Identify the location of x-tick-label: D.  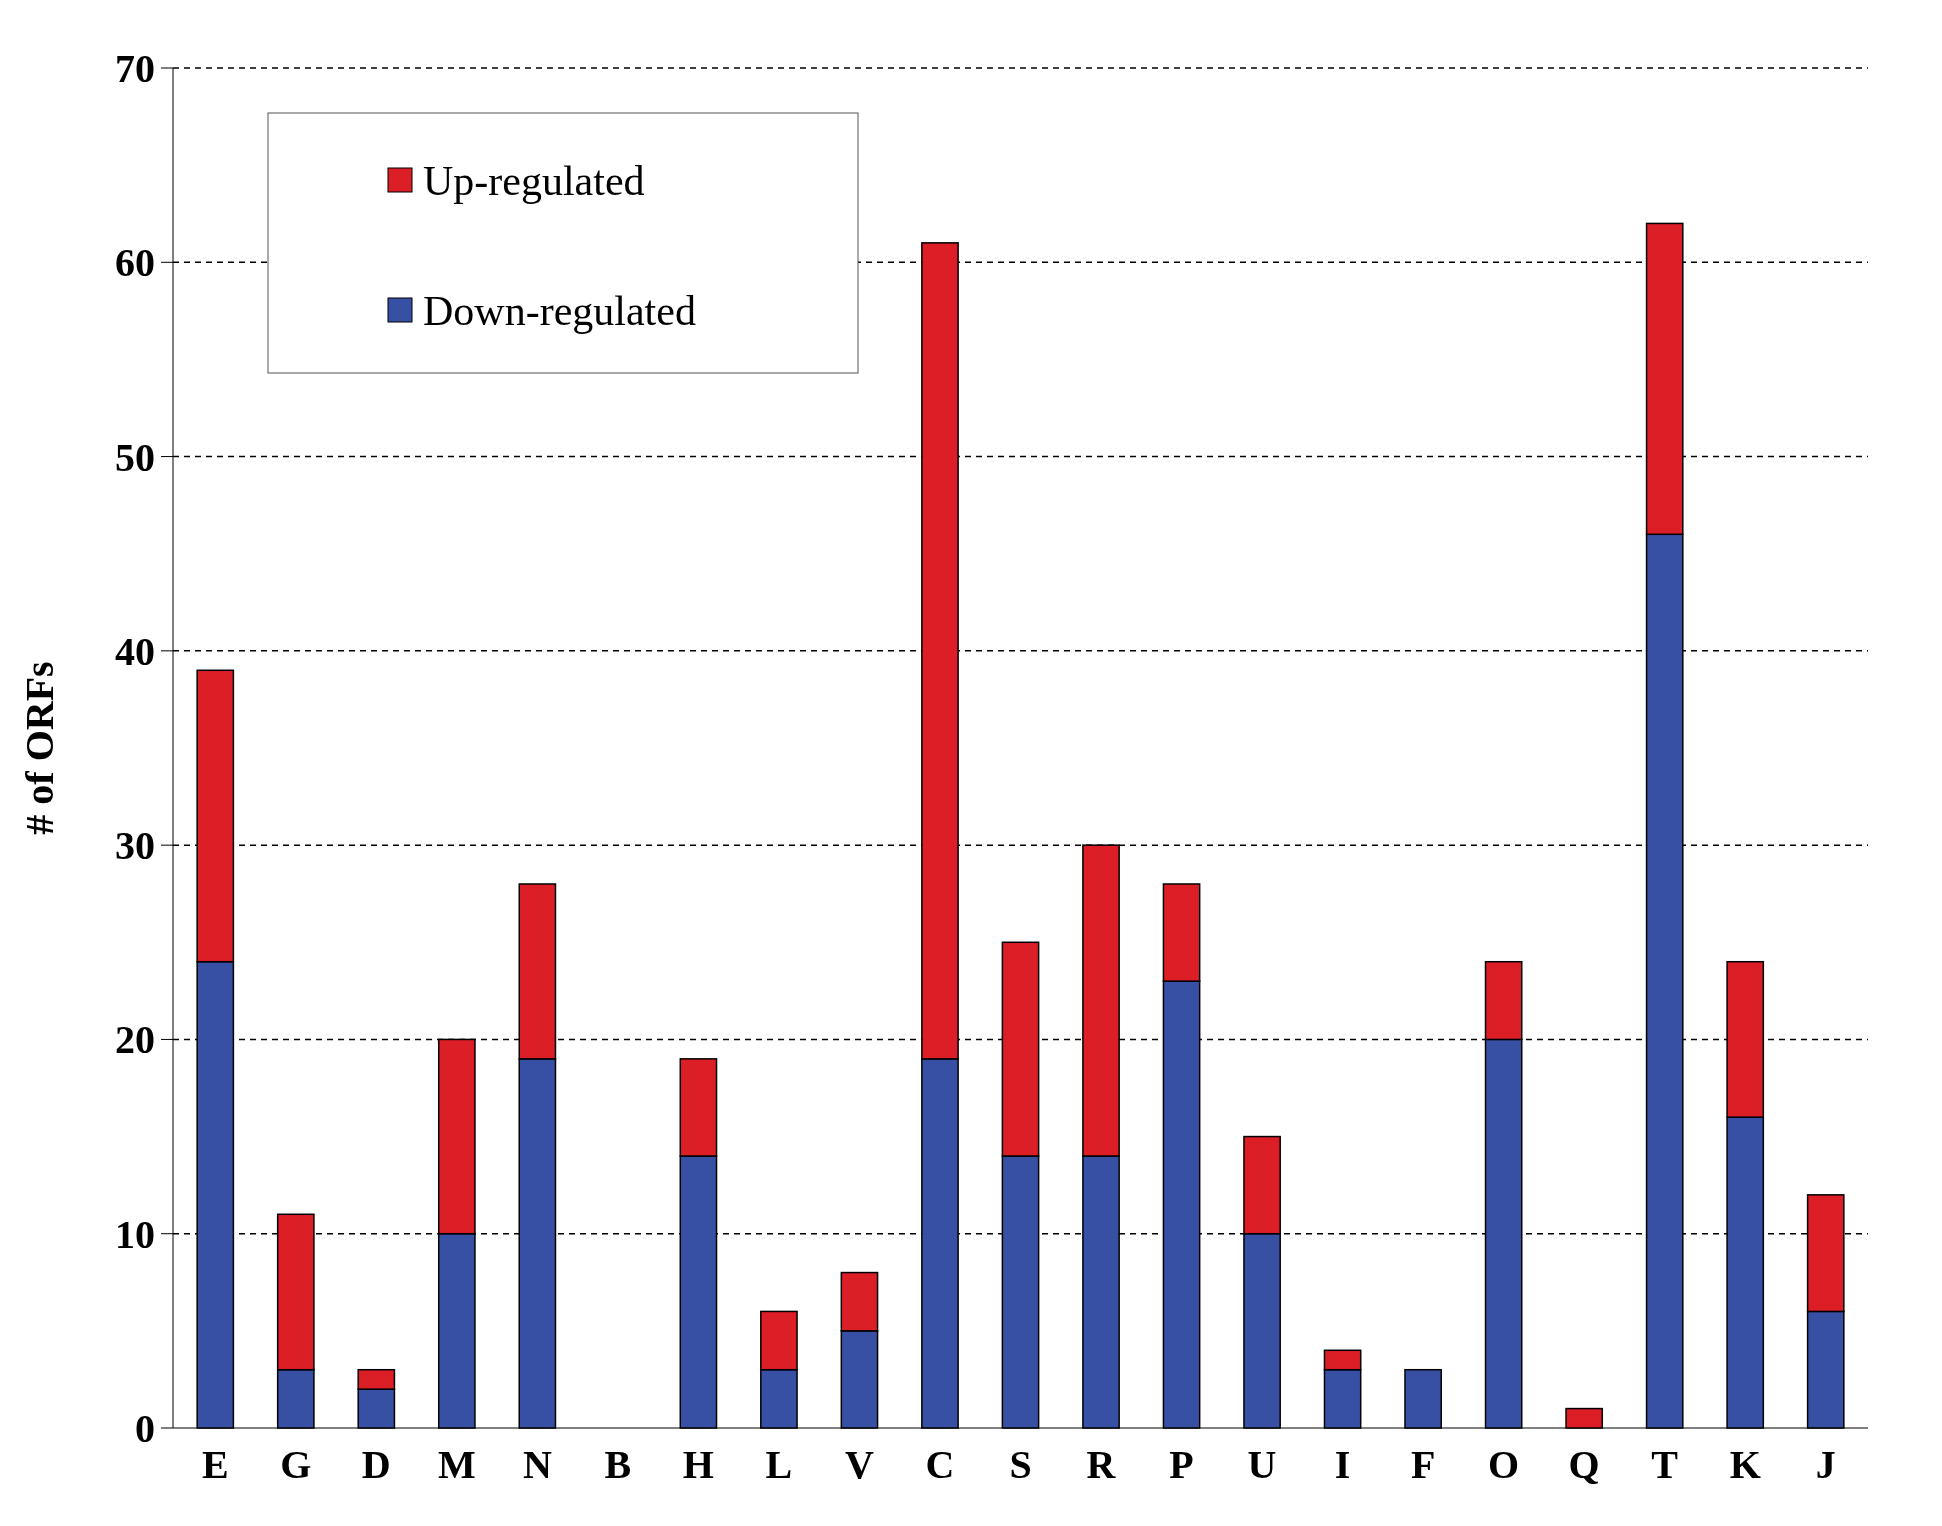
(376, 1464).